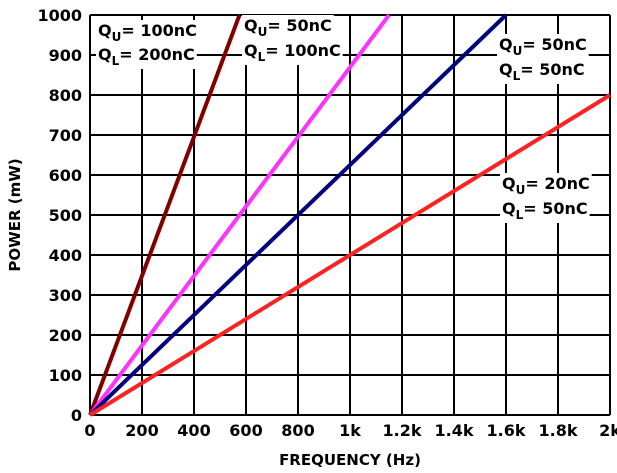 Image resolution: width=617 pixels, height=473 pixels. What do you see at coordinates (65, 215) in the screenshot?
I see `y-tick-label: 500` at bounding box center [65, 215].